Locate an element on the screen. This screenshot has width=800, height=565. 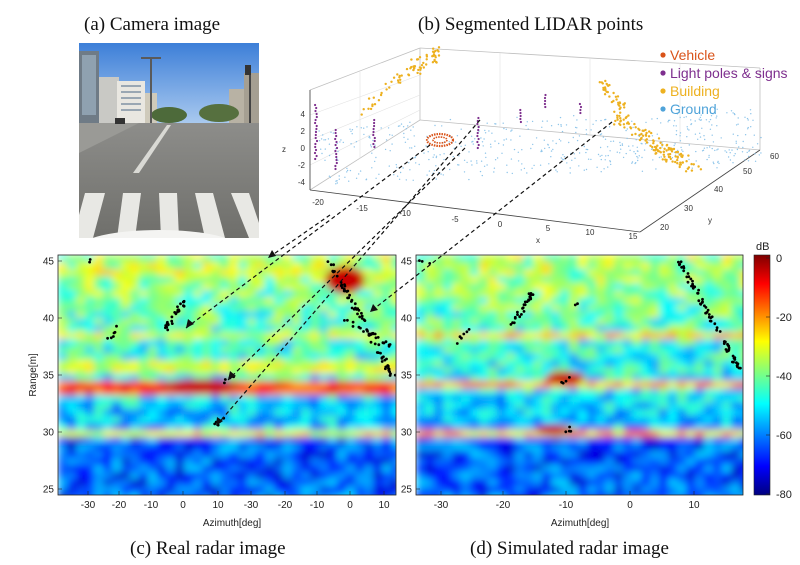
colorbar: dB 0-20-40-60-80 is located at coordinates (772, 371).